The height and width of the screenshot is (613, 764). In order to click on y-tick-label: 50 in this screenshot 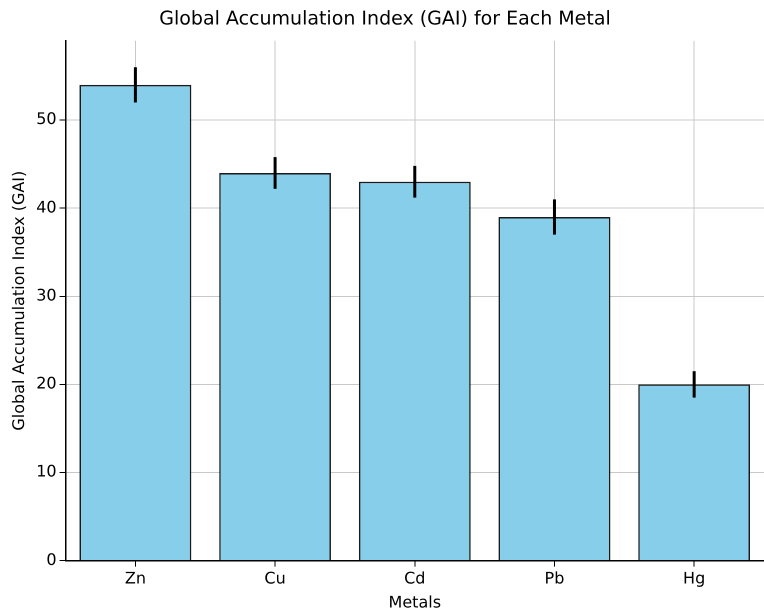, I will do `click(46, 118)`.